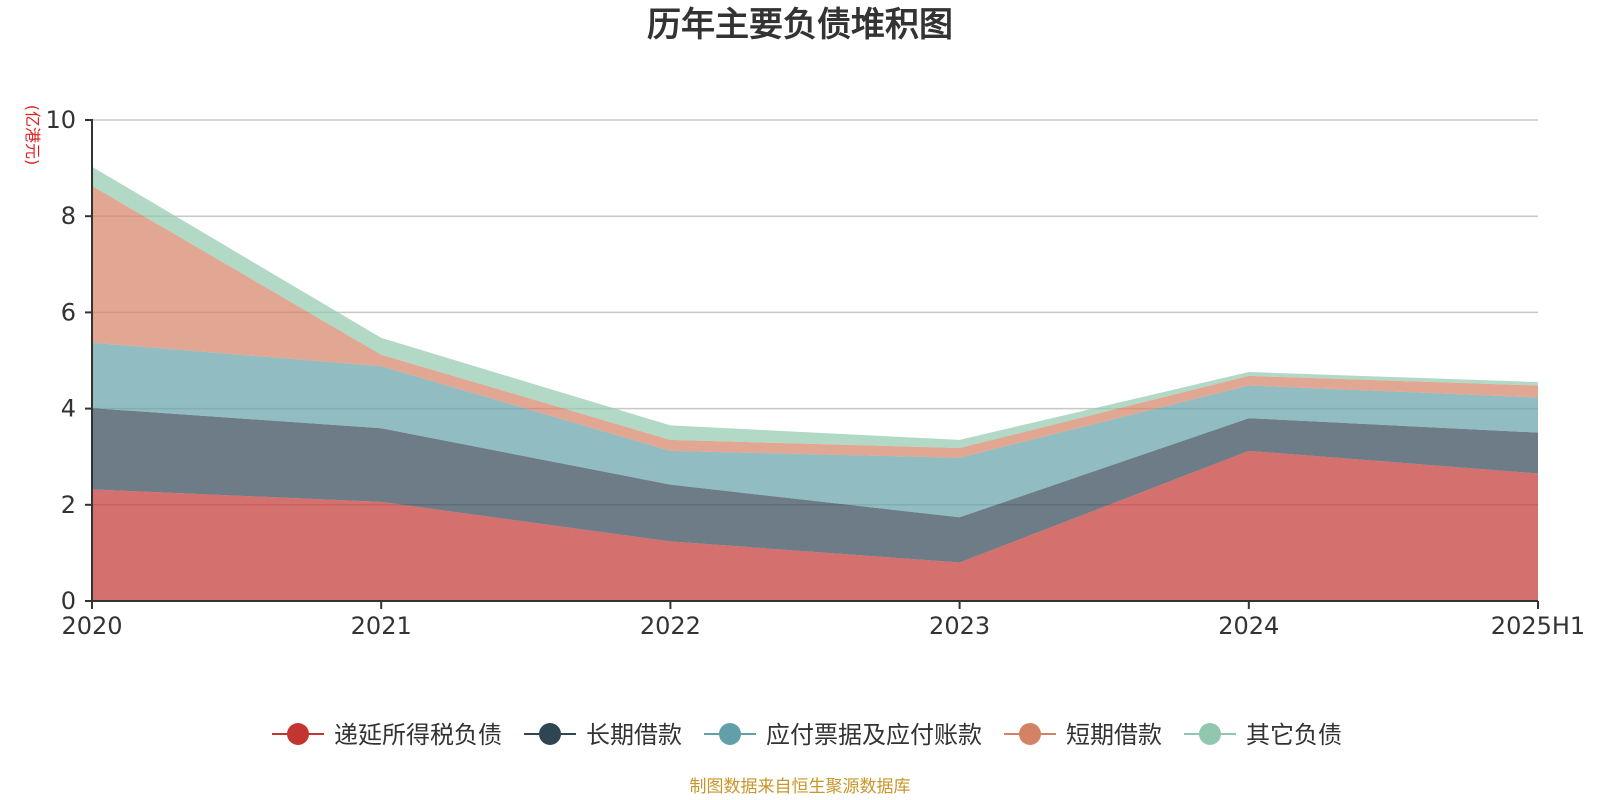 The image size is (1600, 800). What do you see at coordinates (60, 120) in the screenshot?
I see `y-tick-label: 10` at bounding box center [60, 120].